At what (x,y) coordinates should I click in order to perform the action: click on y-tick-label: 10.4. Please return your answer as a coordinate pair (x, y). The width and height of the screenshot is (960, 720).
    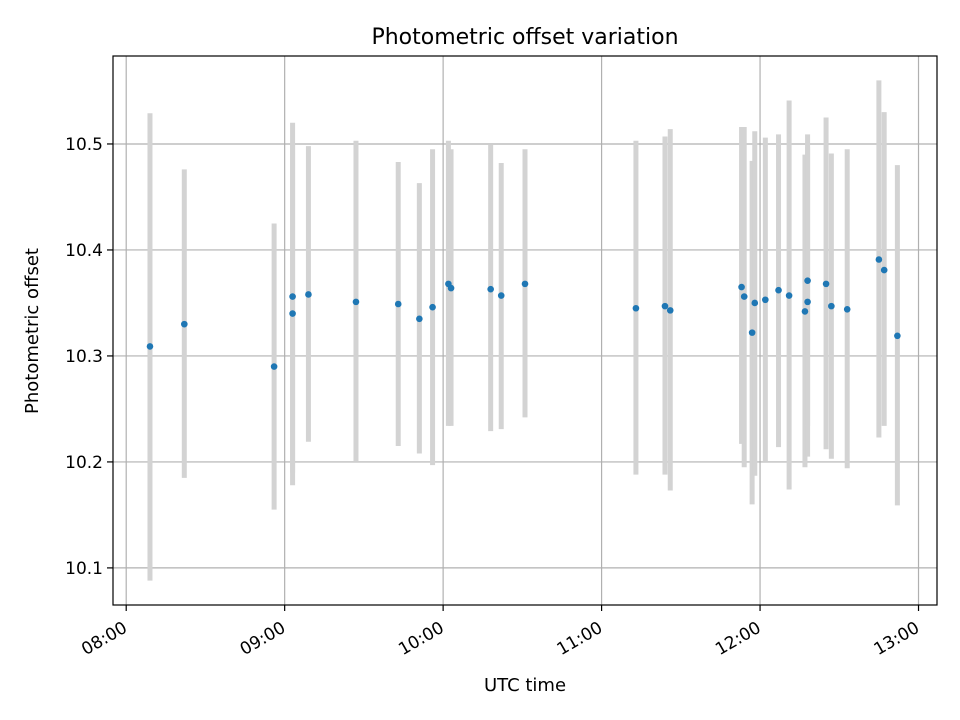
    Looking at the image, I should click on (84, 251).